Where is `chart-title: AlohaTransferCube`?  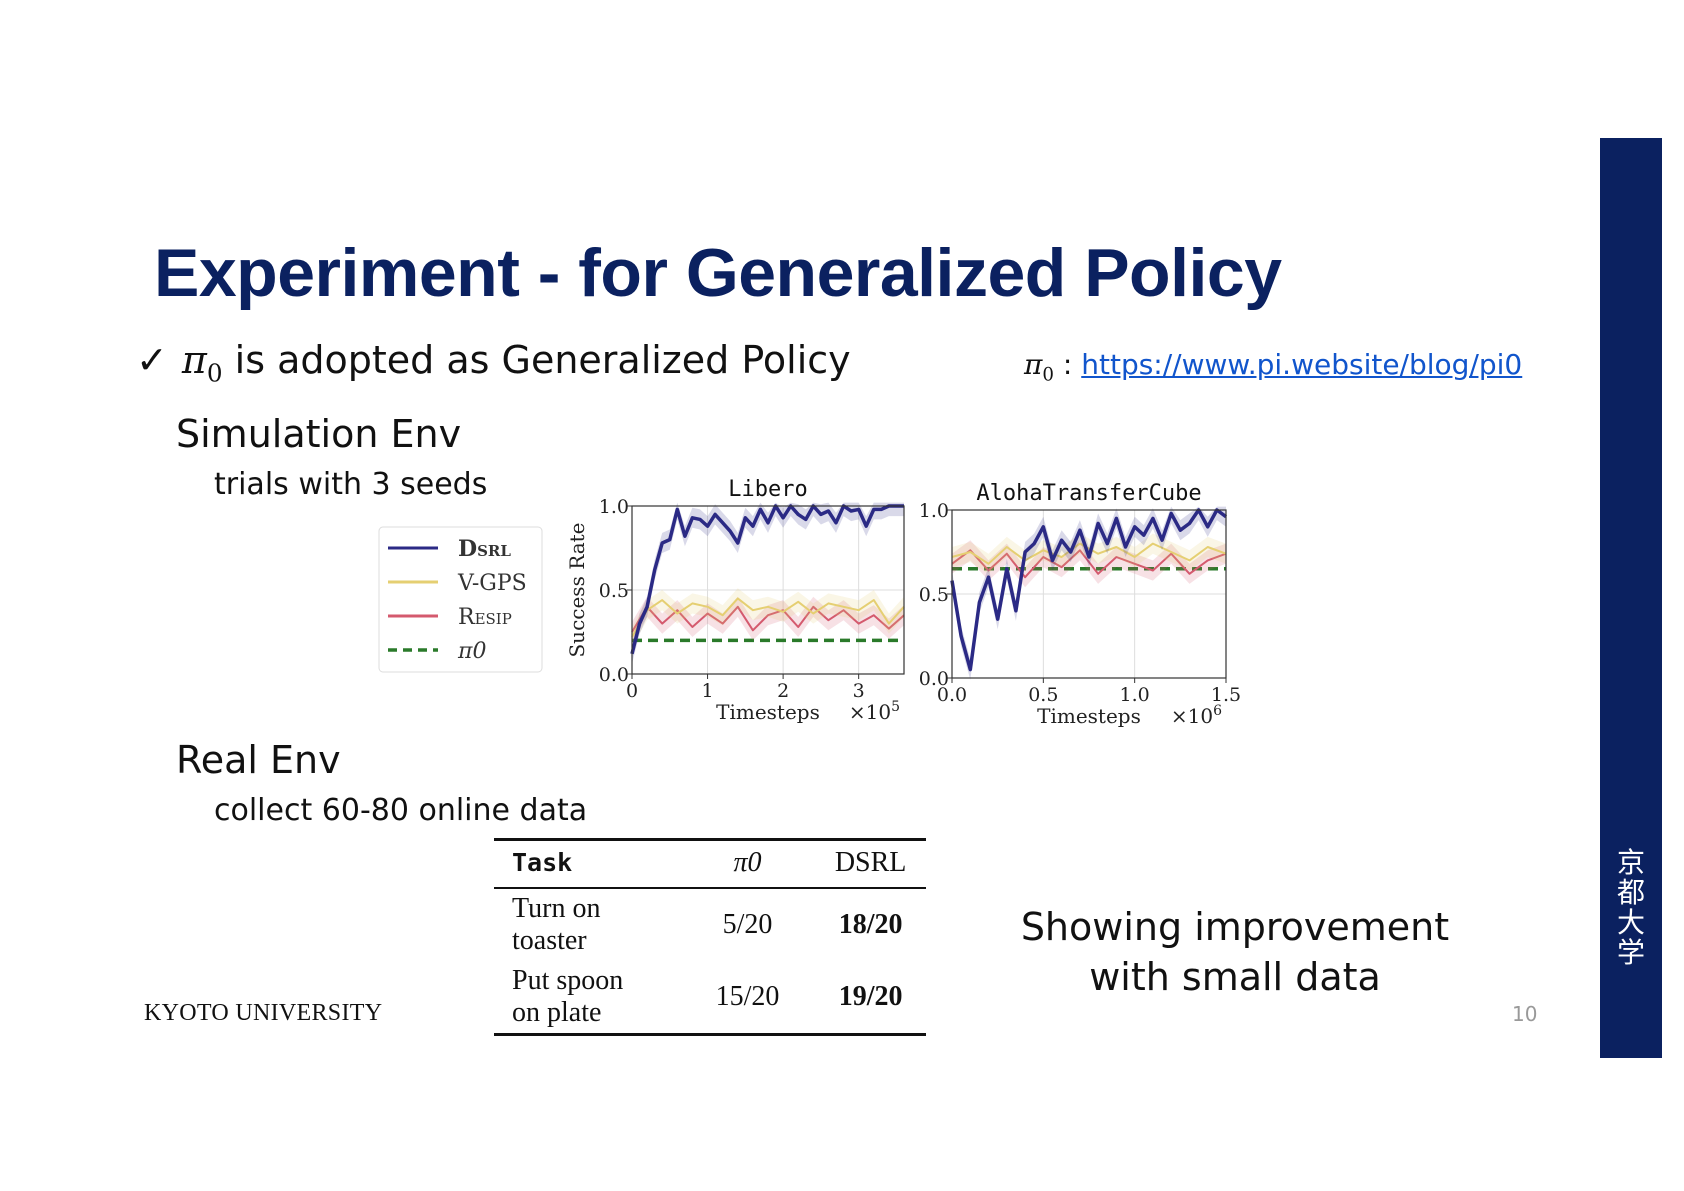
chart-title: AlohaTransferCube is located at coordinates (1088, 493).